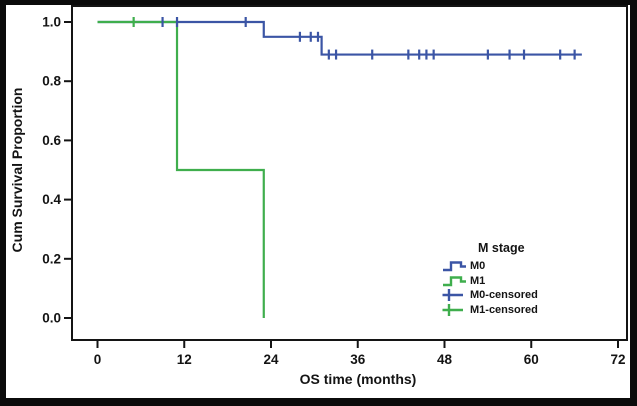 This screenshot has height=406, width=637. What do you see at coordinates (617, 359) in the screenshot?
I see `x-tick-label: 72` at bounding box center [617, 359].